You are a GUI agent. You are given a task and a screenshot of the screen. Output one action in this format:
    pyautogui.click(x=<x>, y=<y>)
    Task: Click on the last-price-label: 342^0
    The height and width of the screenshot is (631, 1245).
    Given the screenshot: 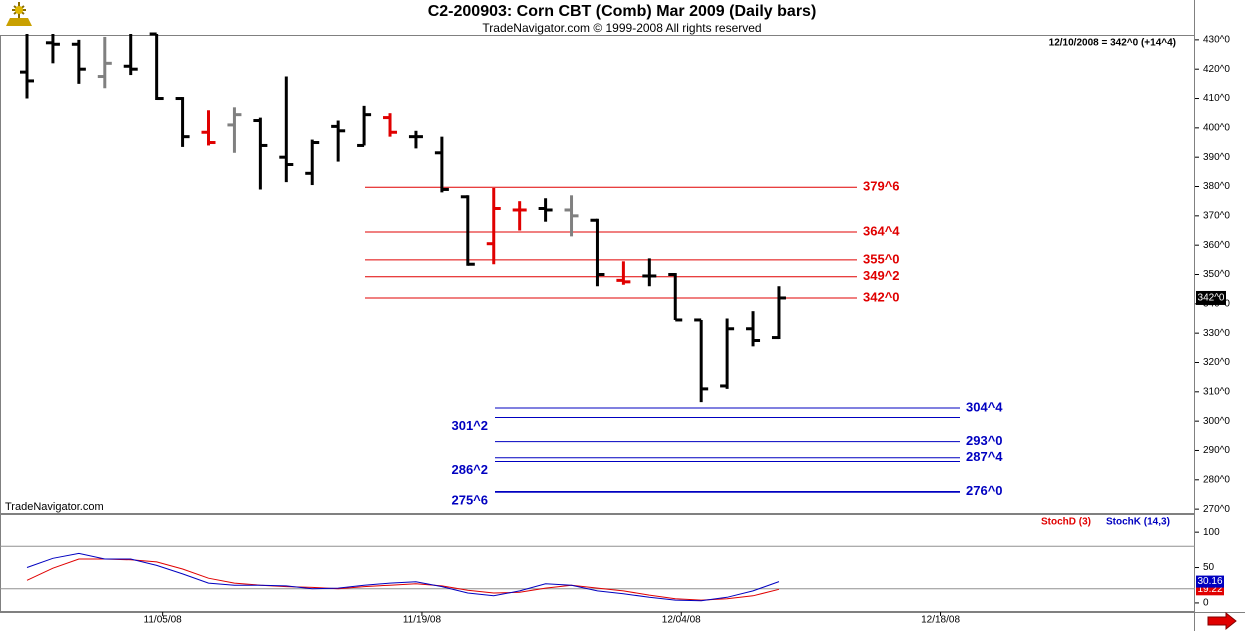 What is the action you would take?
    pyautogui.click(x=1211, y=298)
    